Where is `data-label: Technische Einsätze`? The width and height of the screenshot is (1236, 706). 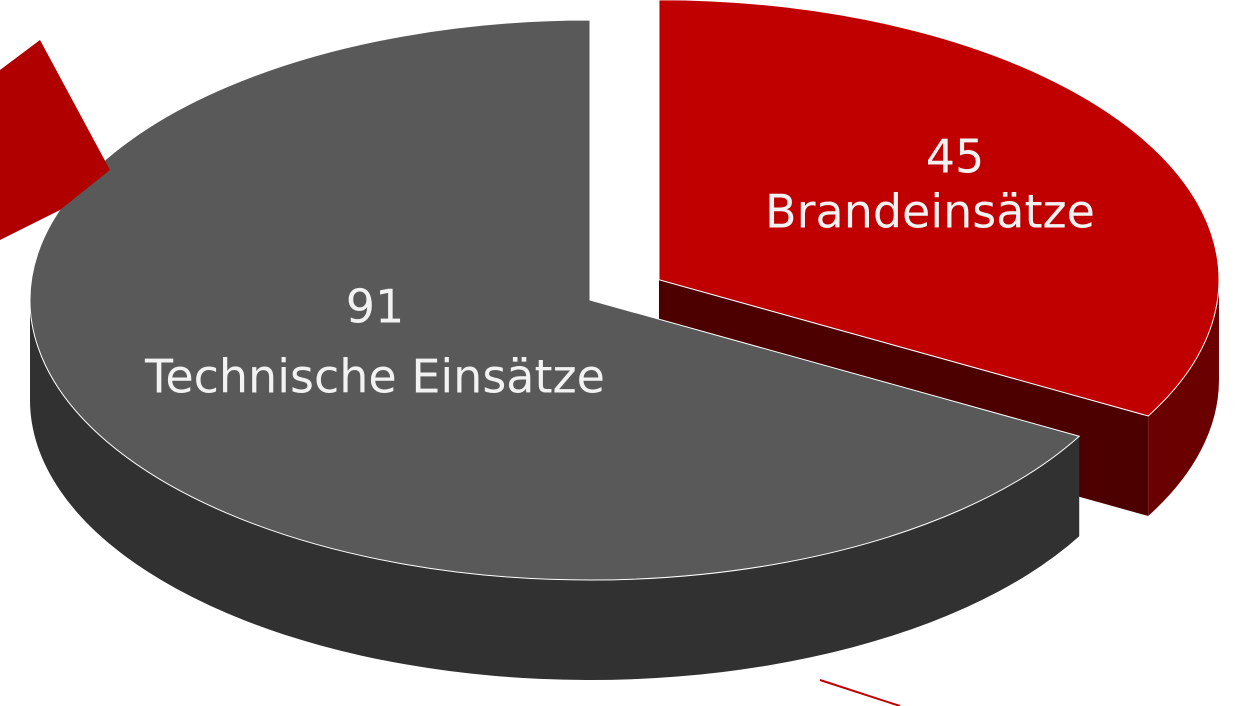
data-label: Technische Einsätze is located at coordinates (374, 377).